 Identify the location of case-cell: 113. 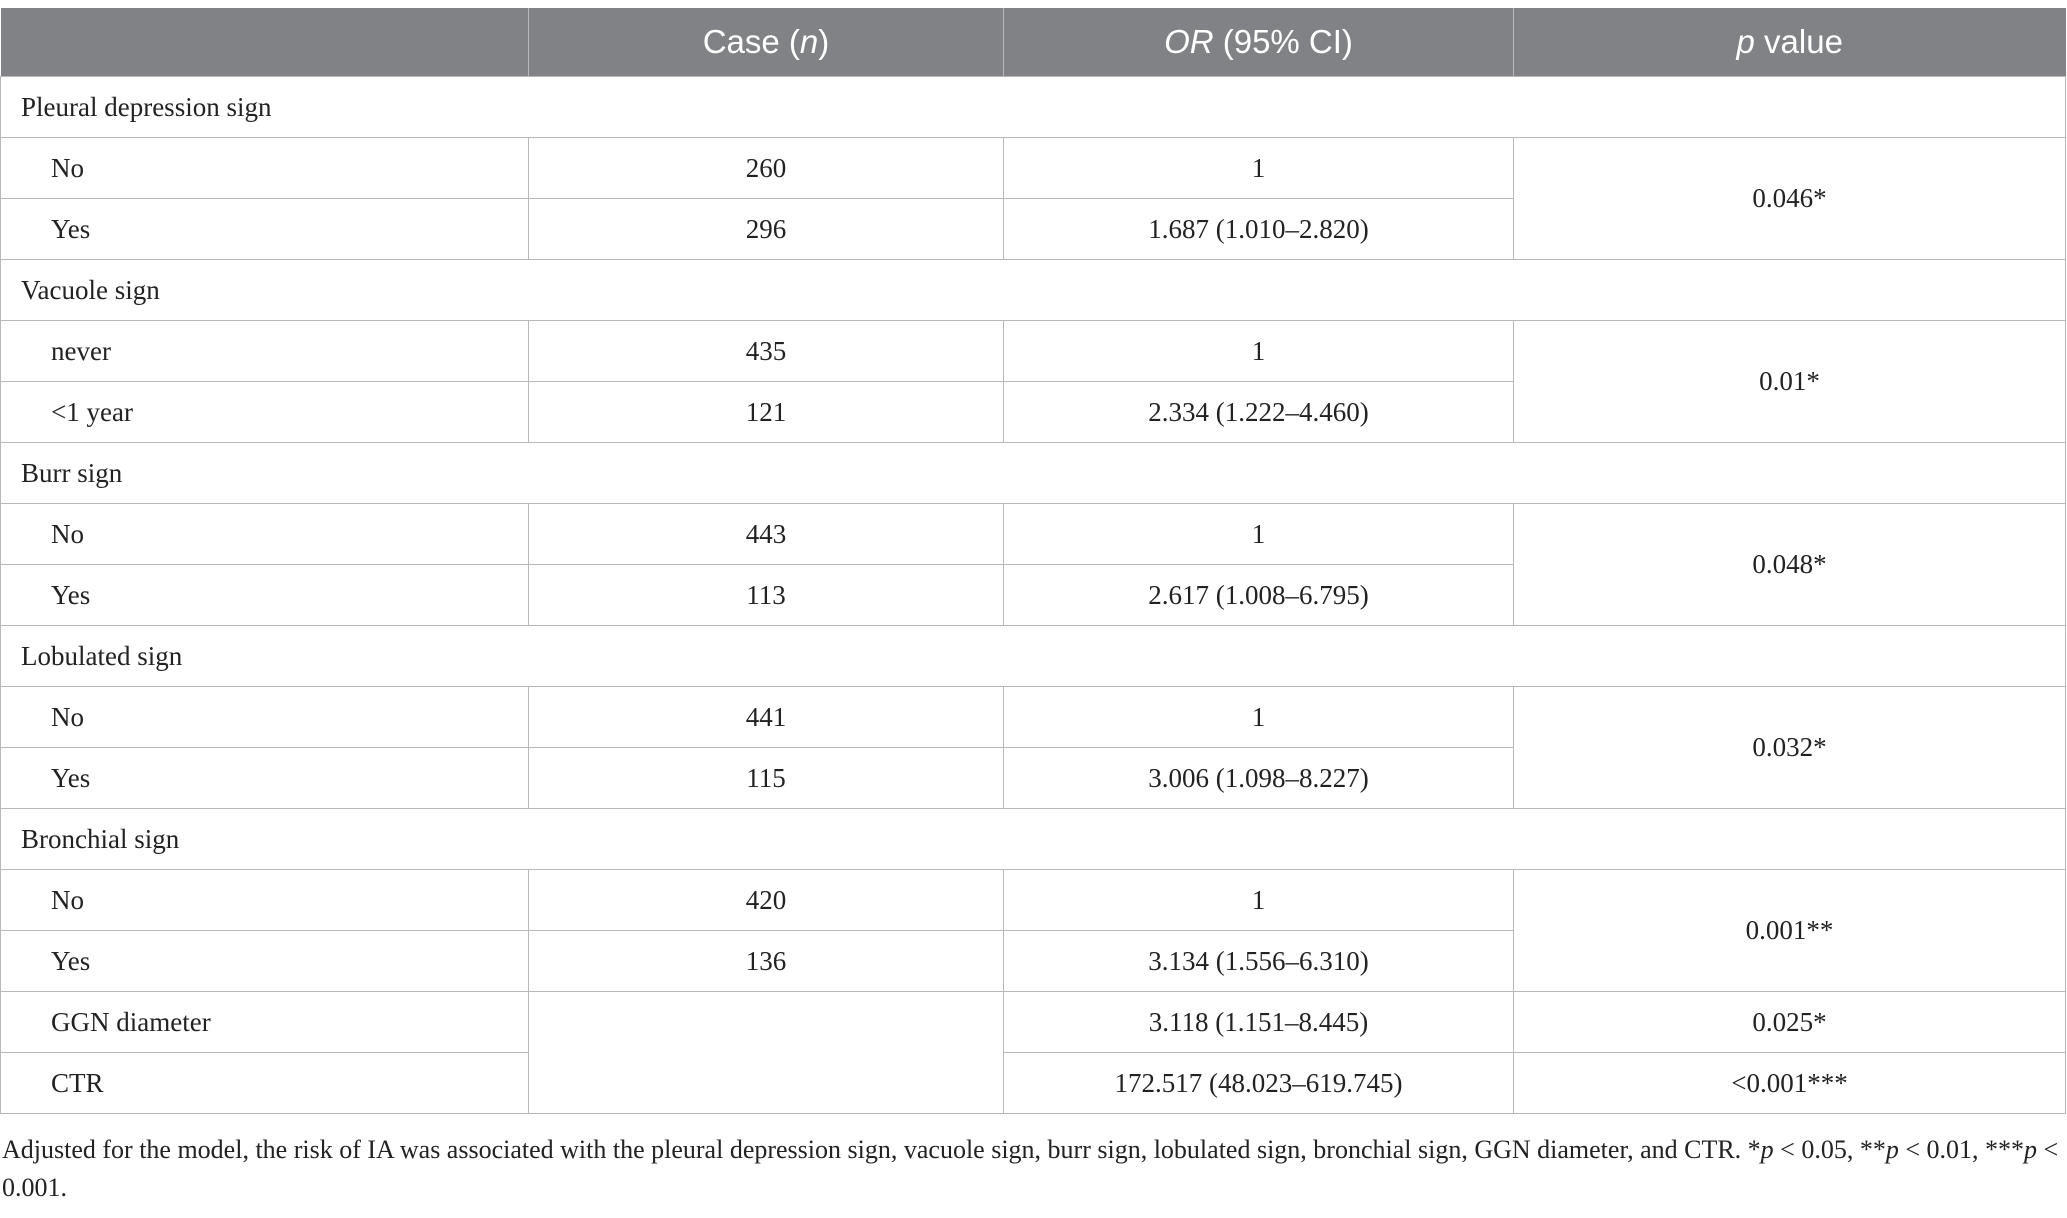
(766, 595).